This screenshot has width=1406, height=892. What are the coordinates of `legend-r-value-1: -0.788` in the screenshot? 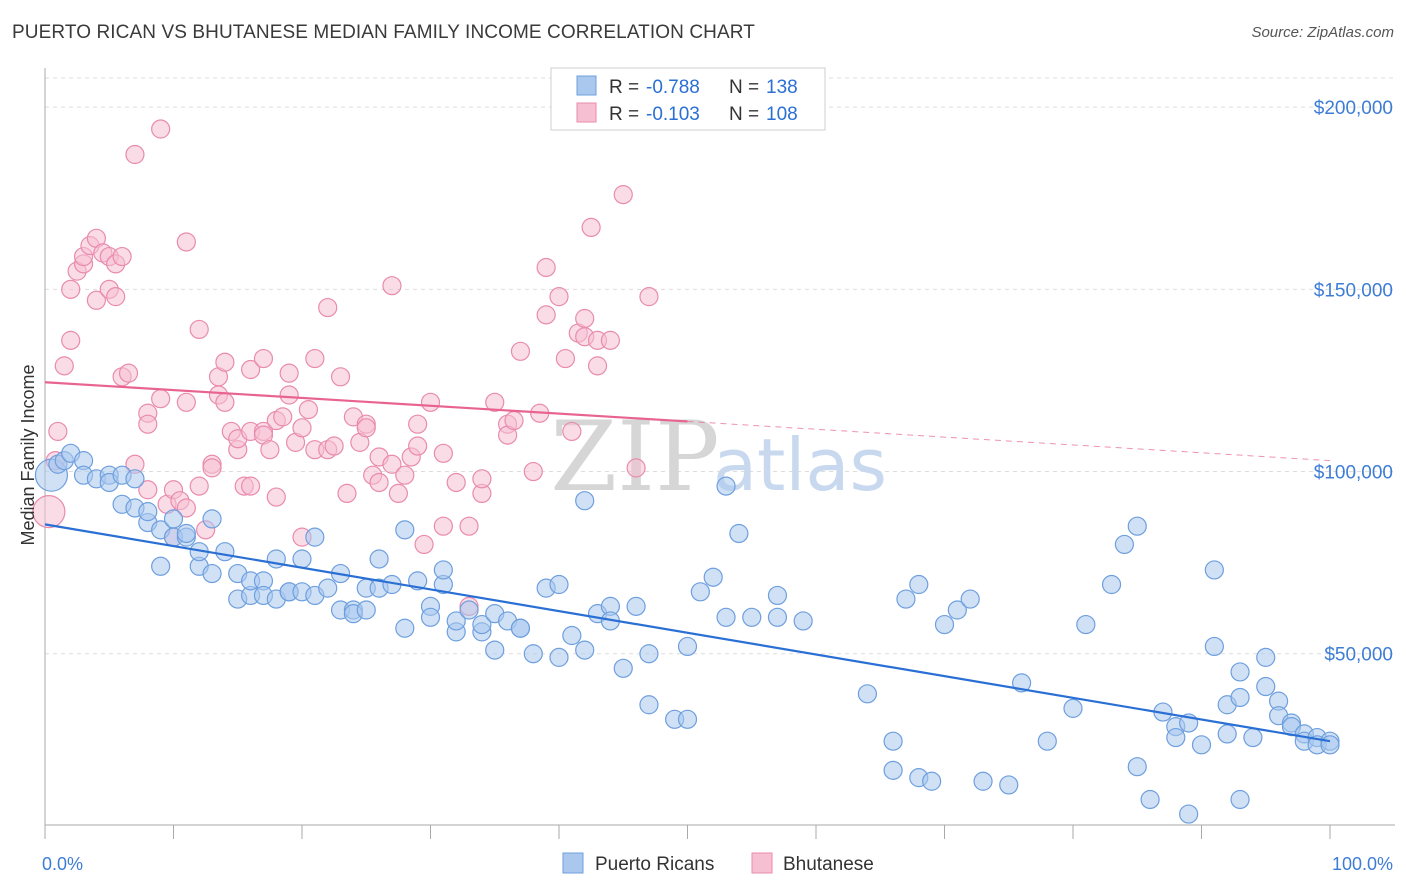 It's located at (673, 87).